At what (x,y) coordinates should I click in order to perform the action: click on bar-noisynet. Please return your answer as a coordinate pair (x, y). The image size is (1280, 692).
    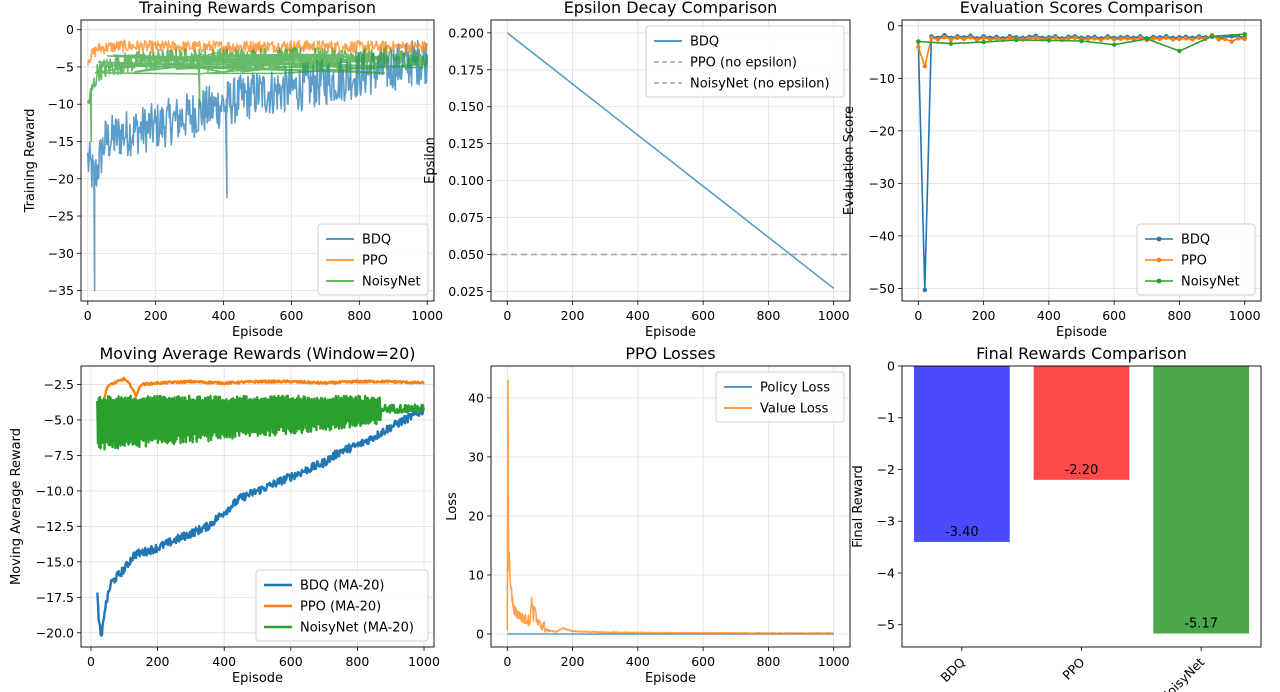
    Looking at the image, I should click on (1201, 500).